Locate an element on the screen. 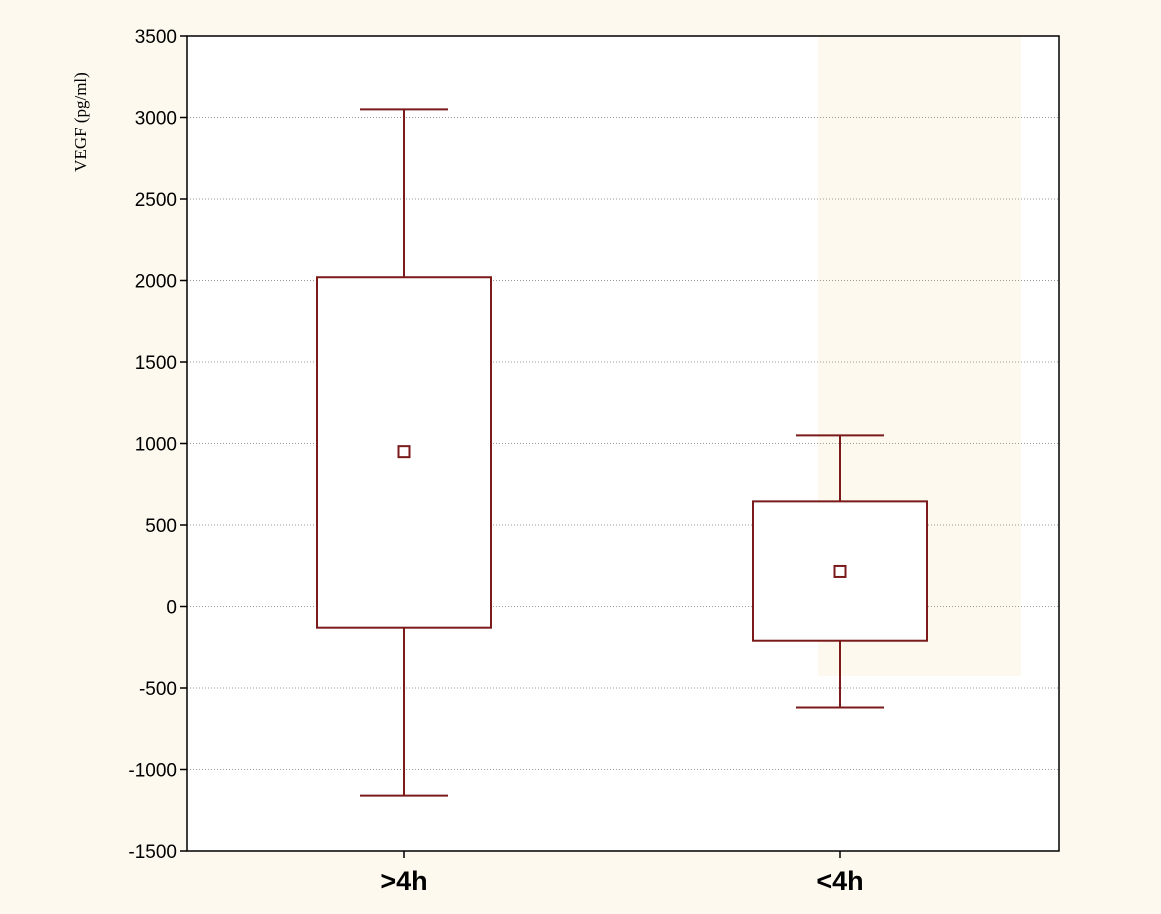 The width and height of the screenshot is (1161, 914). y-tick-label: 3500 is located at coordinates (156, 37).